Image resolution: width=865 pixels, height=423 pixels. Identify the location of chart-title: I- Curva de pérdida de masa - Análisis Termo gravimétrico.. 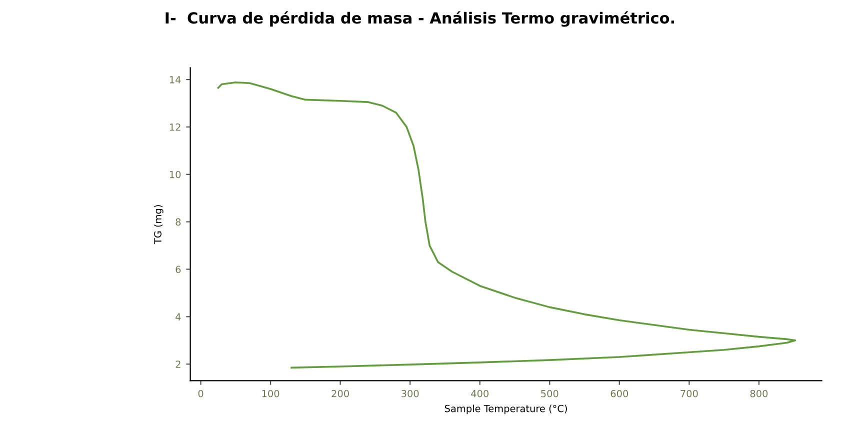
(420, 19).